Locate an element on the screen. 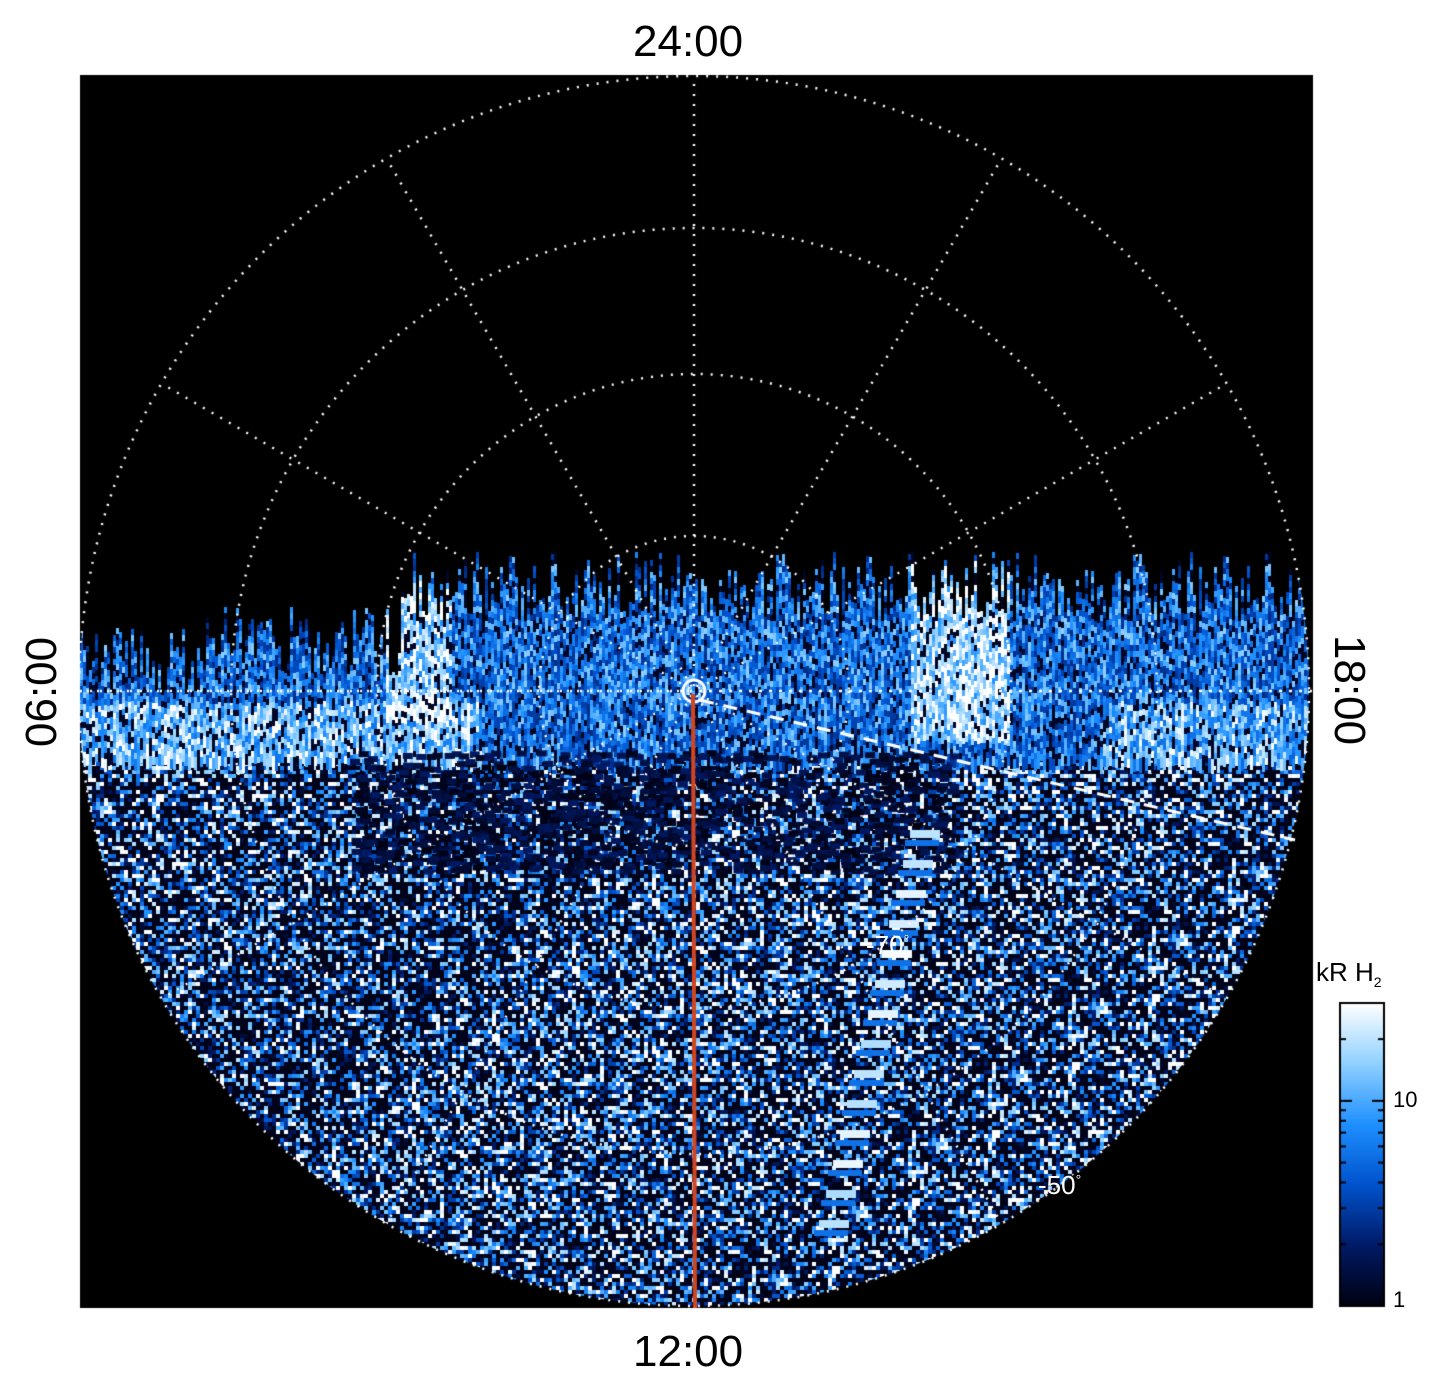 The image size is (1447, 1384). latitude-label-inner: -70° is located at coordinates (888, 945).